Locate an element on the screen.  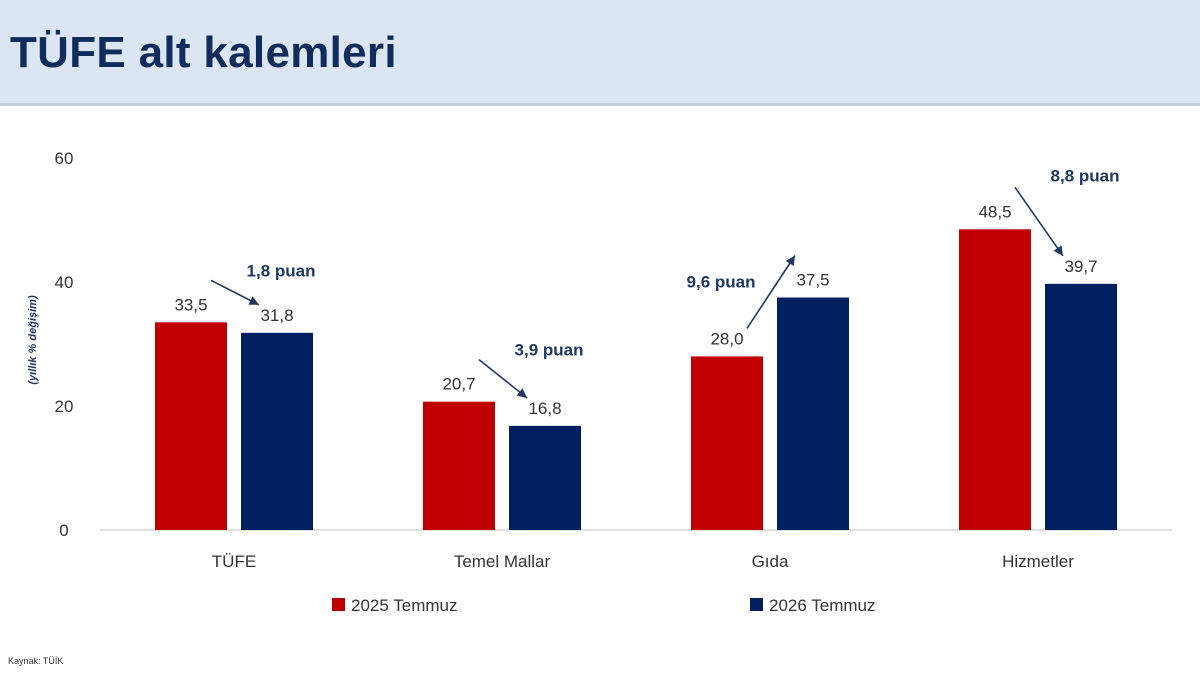
category-label: Gıda is located at coordinates (770, 561).